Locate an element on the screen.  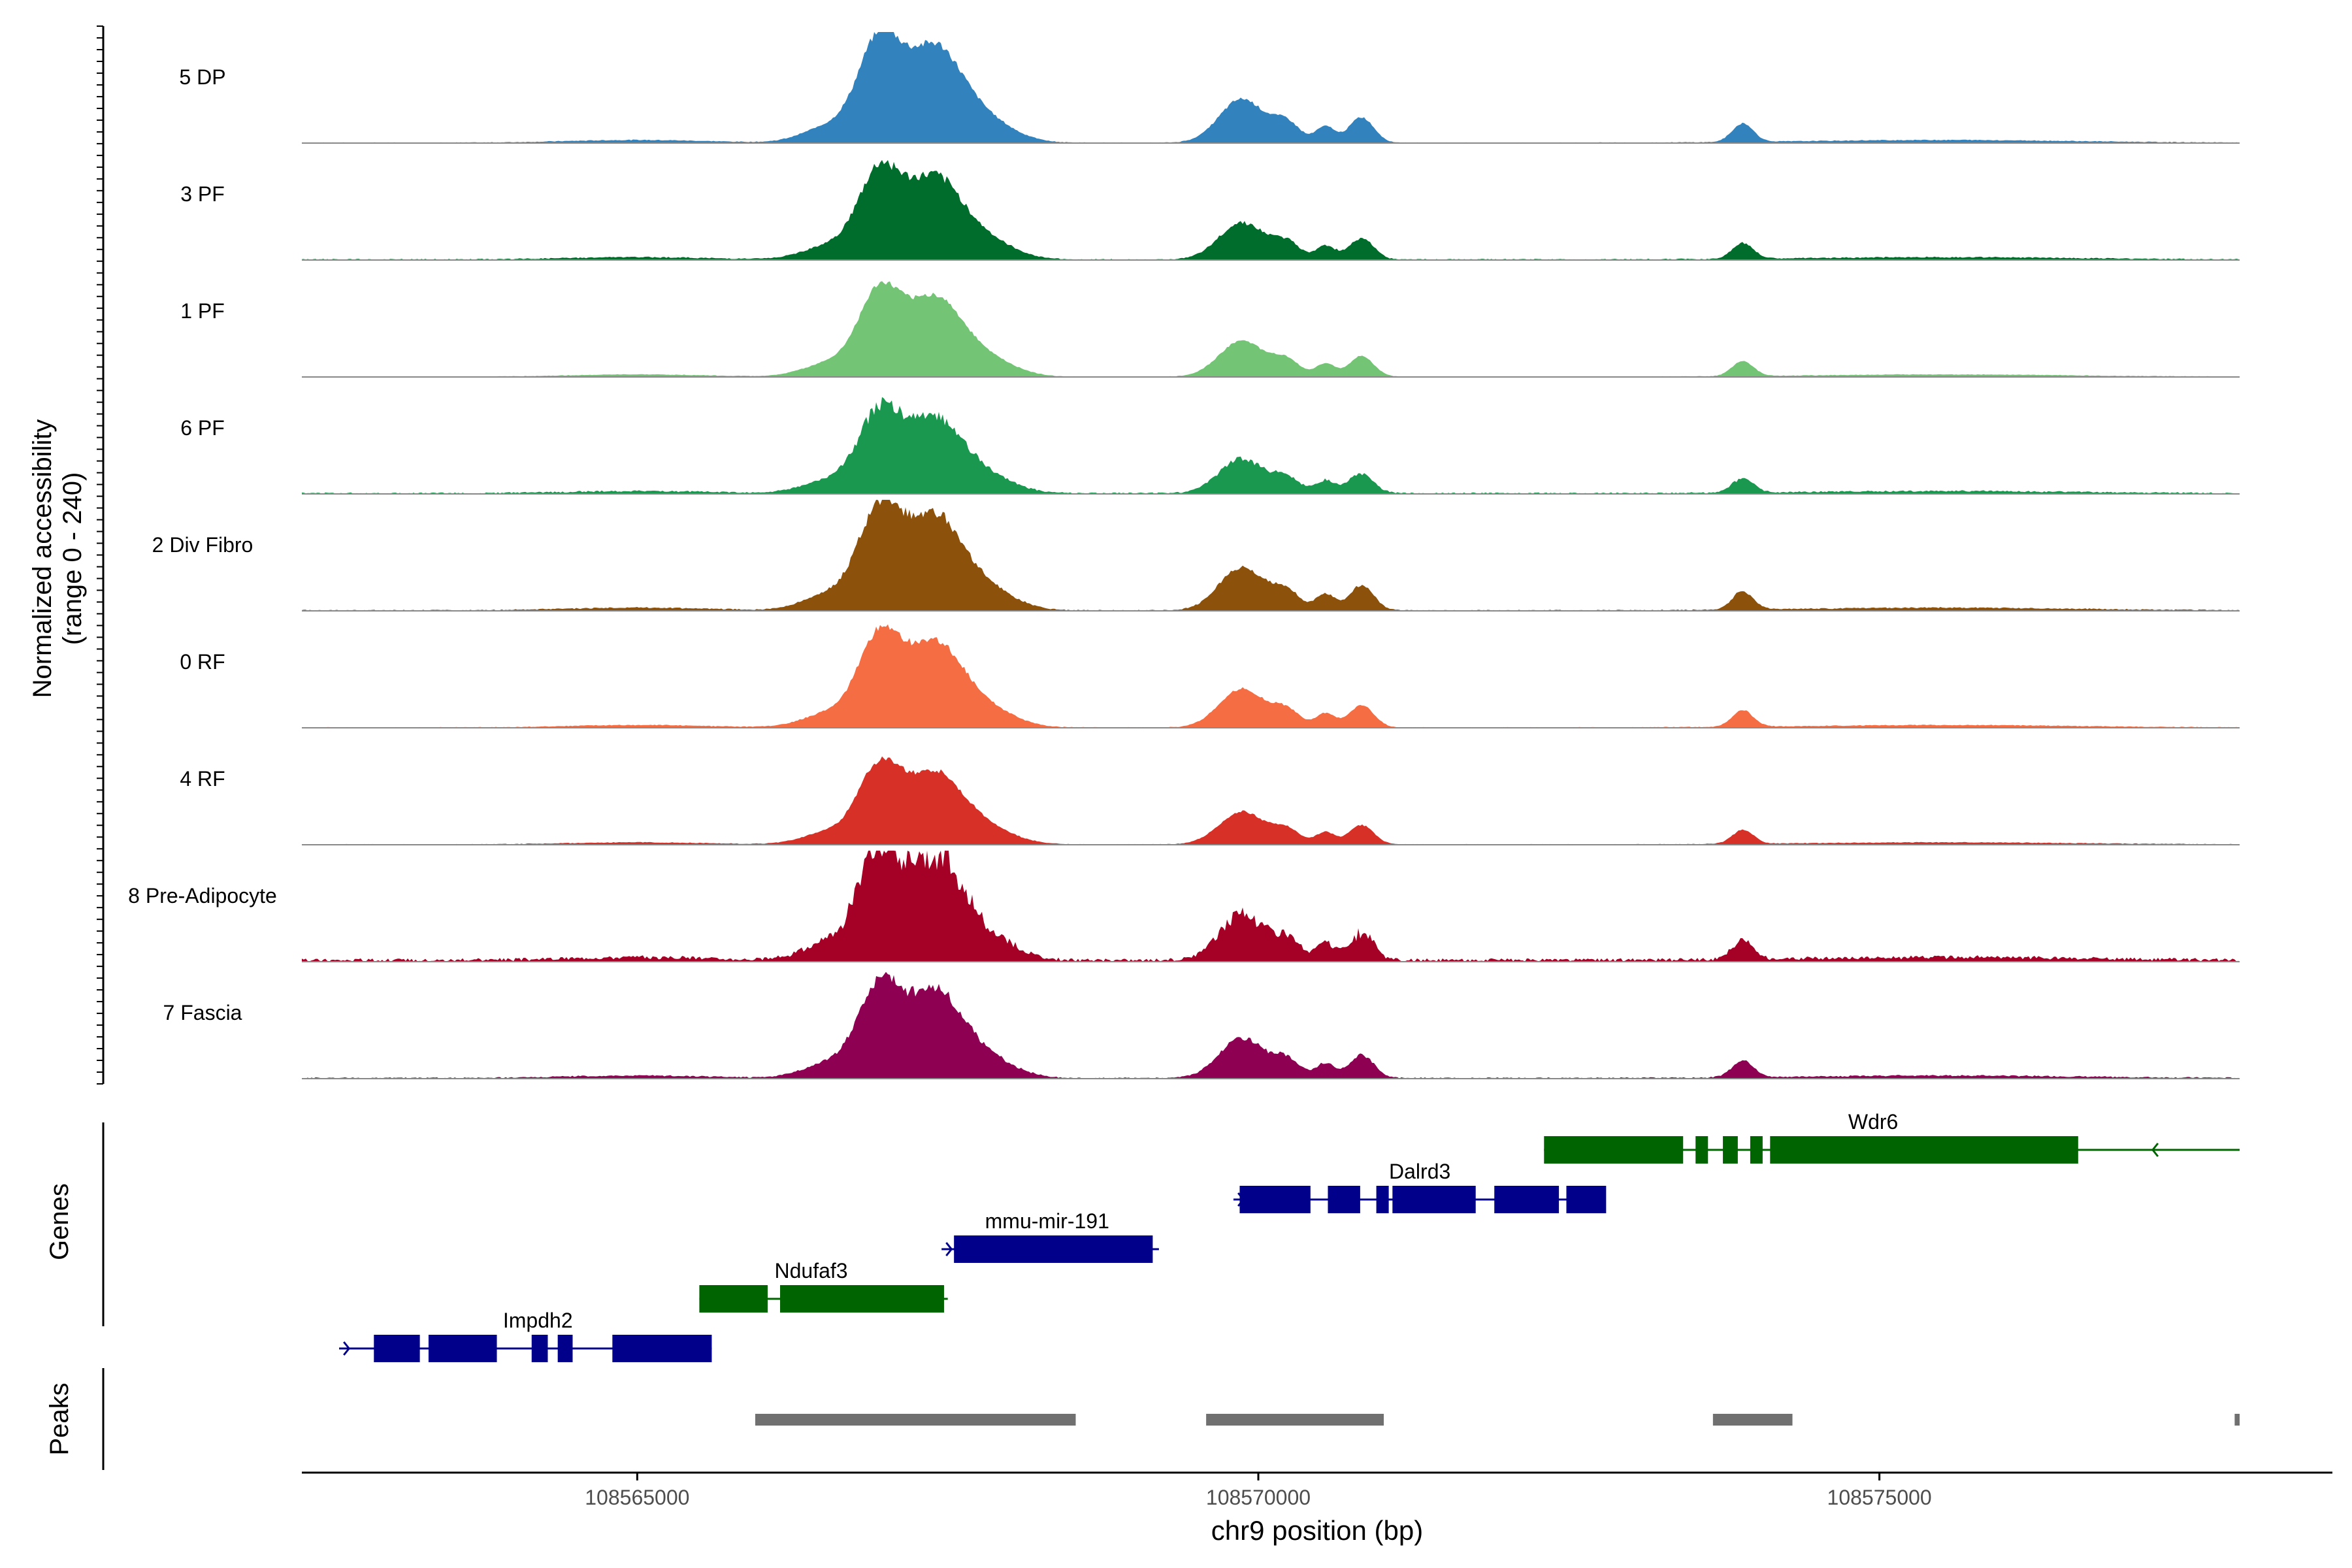
genes-track-label: Genes is located at coordinates (59, 1221).